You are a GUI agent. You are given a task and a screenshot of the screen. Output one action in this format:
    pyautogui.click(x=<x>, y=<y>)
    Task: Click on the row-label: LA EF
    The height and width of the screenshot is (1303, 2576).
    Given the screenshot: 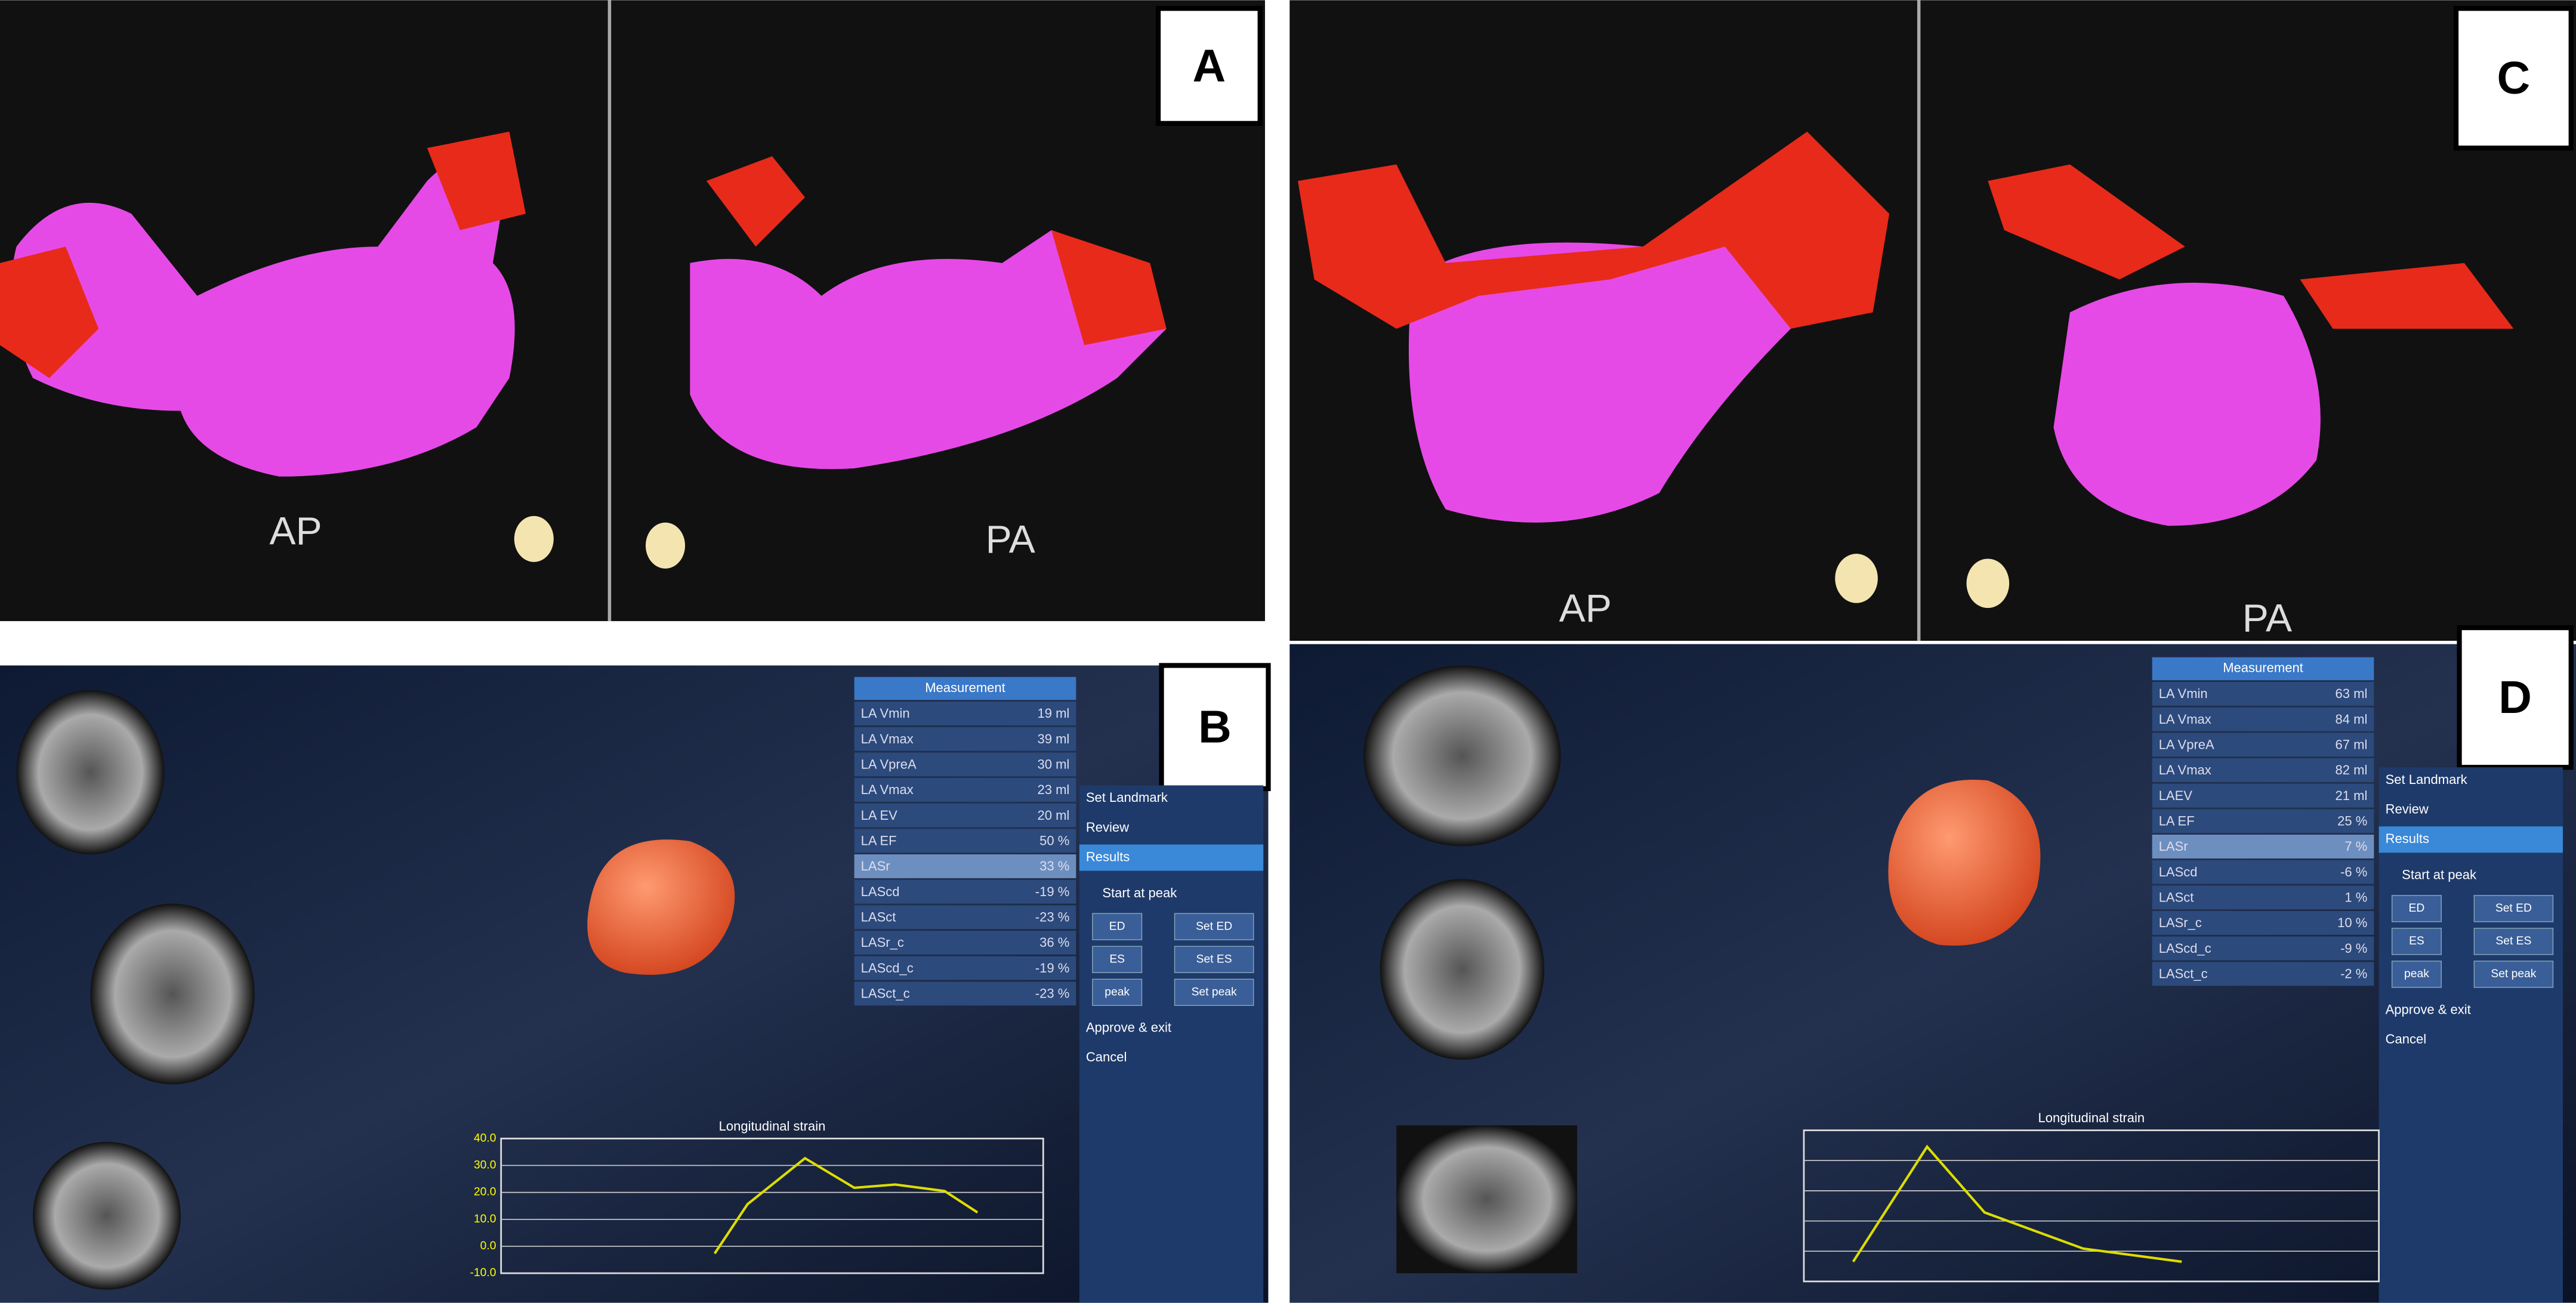 What is the action you would take?
    pyautogui.click(x=879, y=840)
    